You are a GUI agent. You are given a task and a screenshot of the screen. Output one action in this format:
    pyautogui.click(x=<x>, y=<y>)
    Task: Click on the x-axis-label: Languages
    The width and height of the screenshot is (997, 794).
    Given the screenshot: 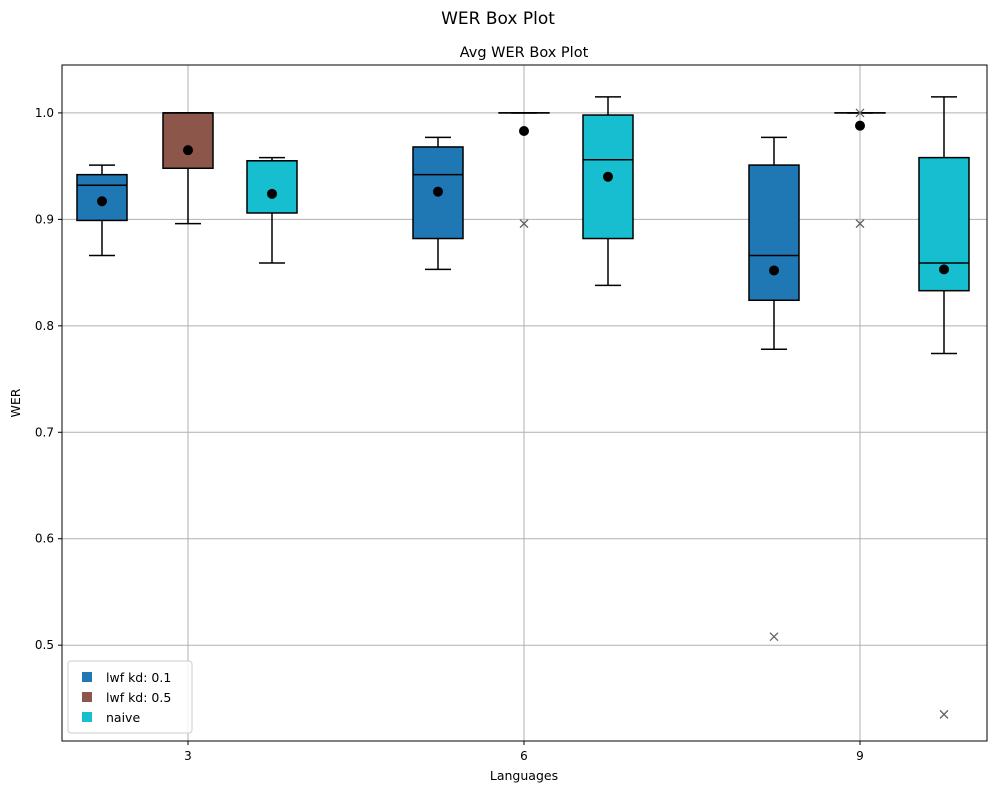 What is the action you would take?
    pyautogui.click(x=524, y=775)
    